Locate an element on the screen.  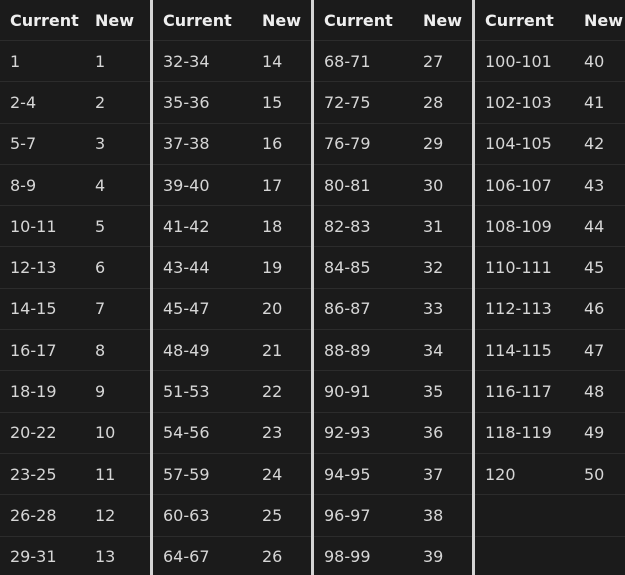
table-row: 90-91 35 is located at coordinates (393, 392).